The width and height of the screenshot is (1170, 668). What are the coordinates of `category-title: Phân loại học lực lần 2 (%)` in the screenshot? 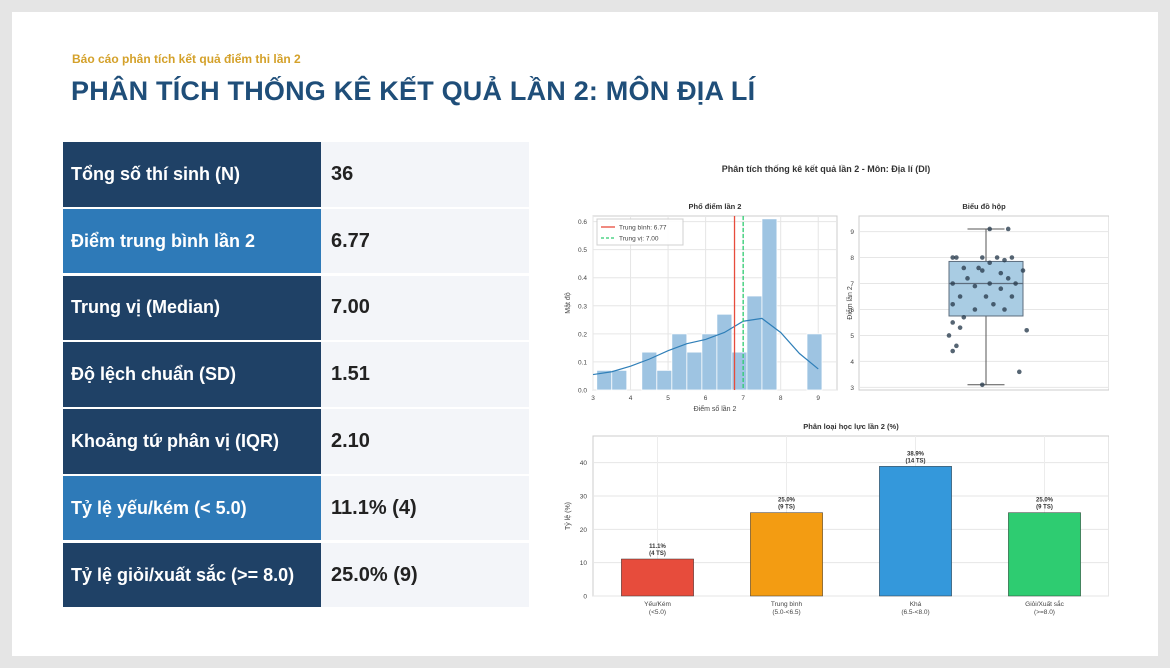 It's located at (851, 426).